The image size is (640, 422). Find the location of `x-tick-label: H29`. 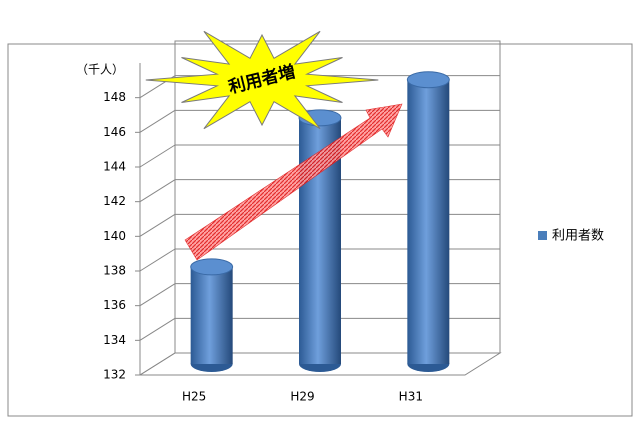

x-tick-label: H29 is located at coordinates (302, 397).